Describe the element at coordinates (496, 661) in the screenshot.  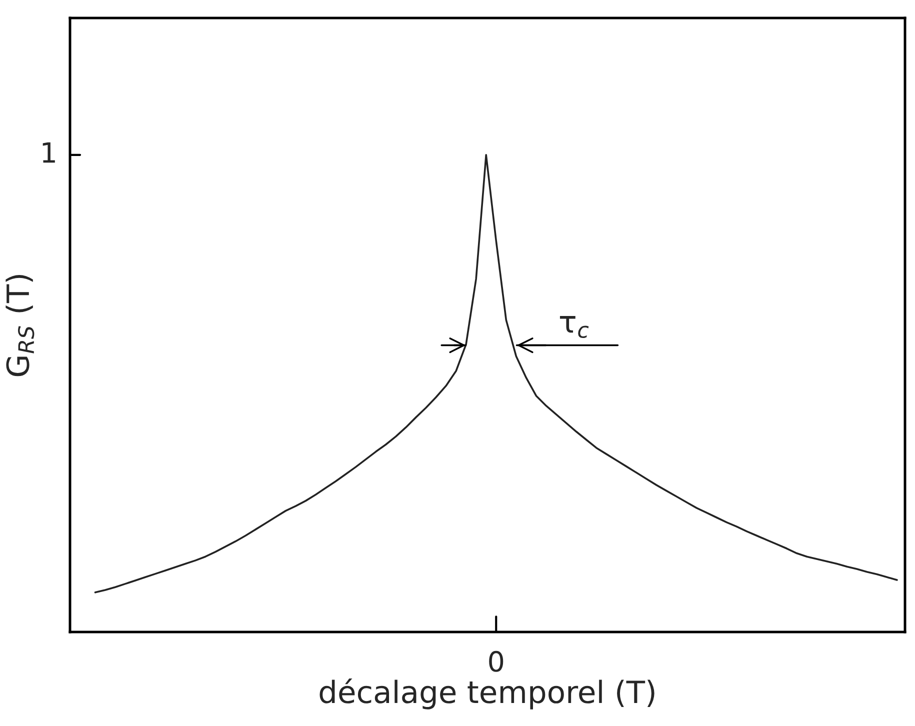
I see `text: 0` at that location.